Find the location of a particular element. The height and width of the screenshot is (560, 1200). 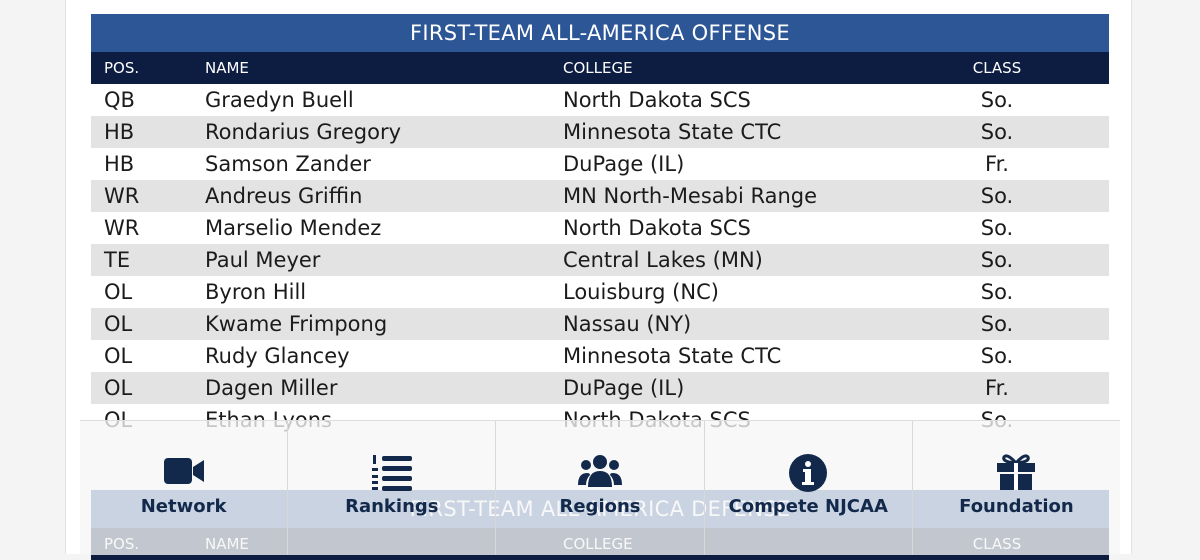

gift-icon is located at coordinates (1016, 472).